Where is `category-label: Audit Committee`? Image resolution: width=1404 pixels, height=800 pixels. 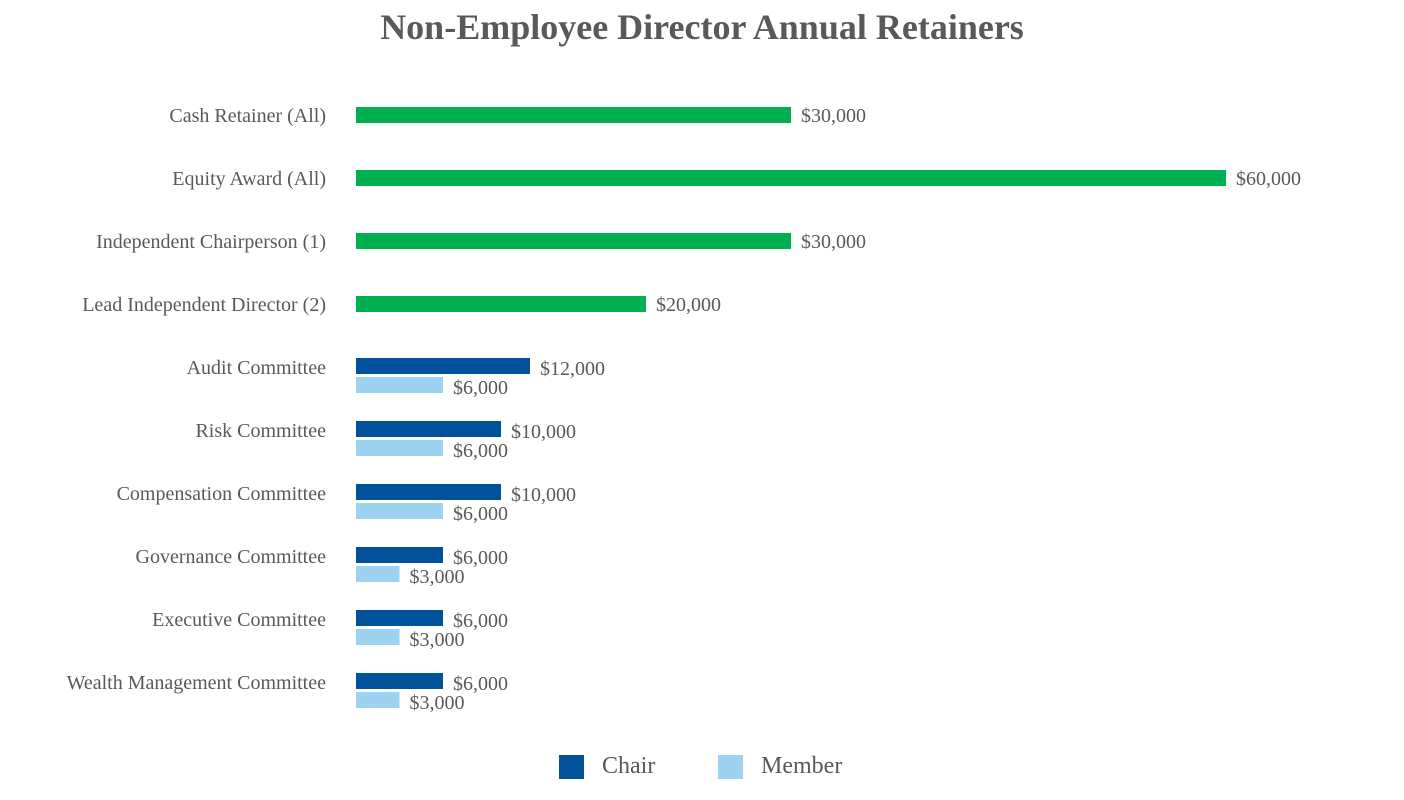 category-label: Audit Committee is located at coordinates (257, 368).